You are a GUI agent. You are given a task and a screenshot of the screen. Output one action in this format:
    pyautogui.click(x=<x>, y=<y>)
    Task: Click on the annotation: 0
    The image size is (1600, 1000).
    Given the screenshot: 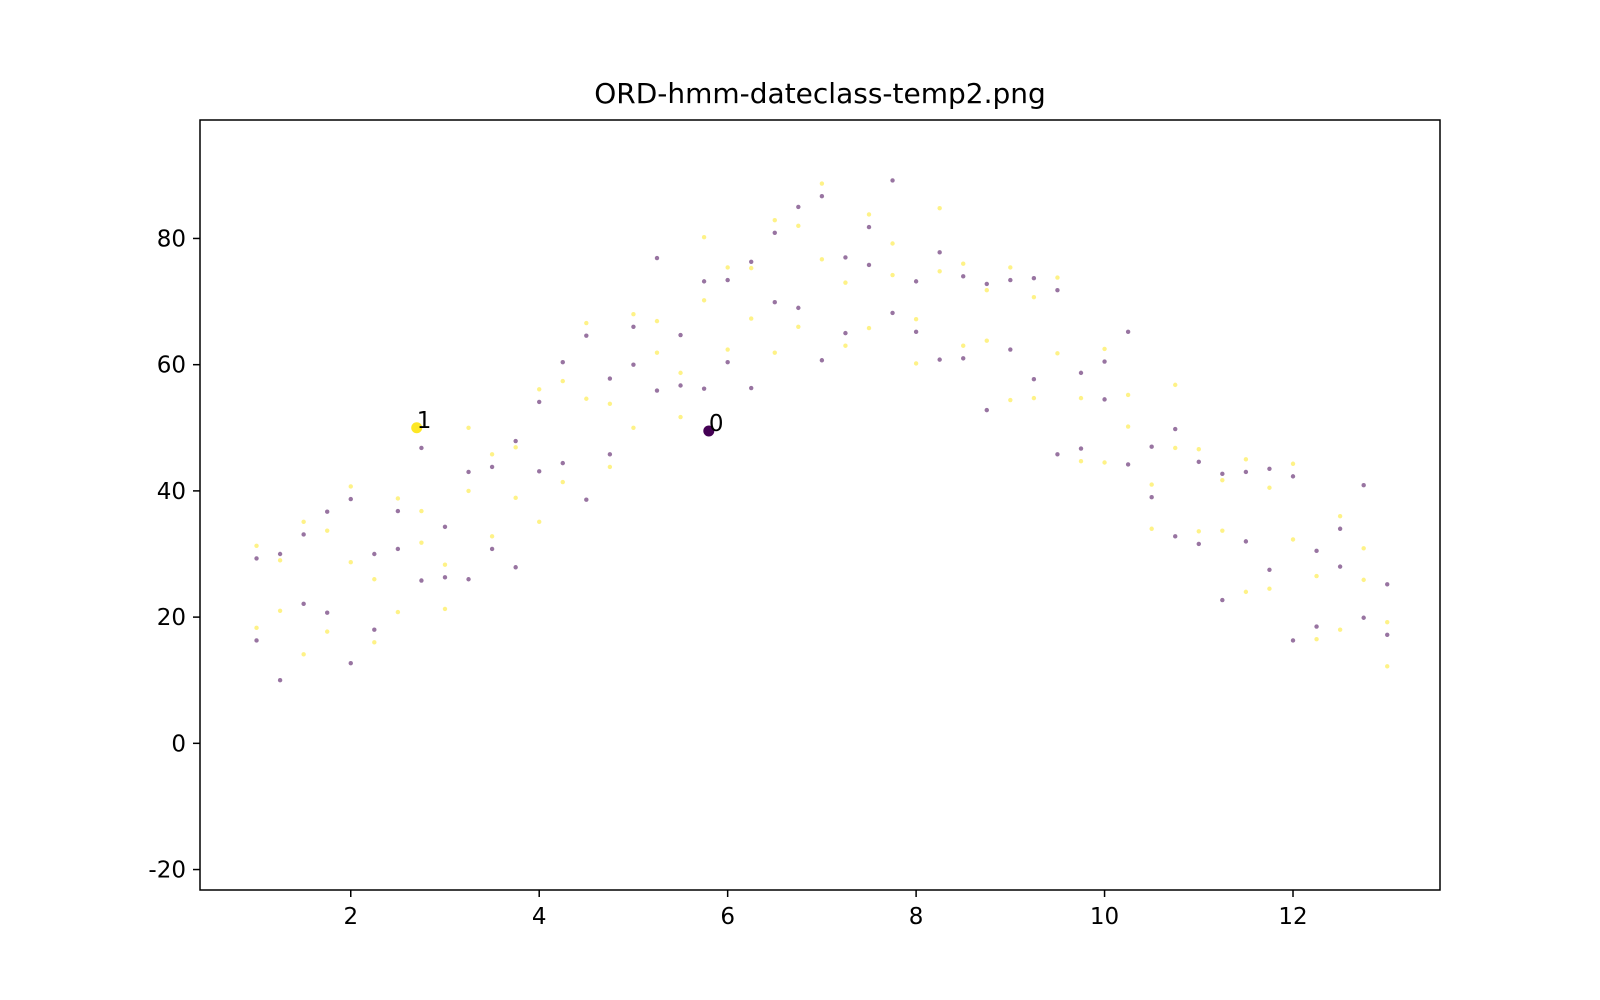 What is the action you would take?
    pyautogui.click(x=716, y=424)
    